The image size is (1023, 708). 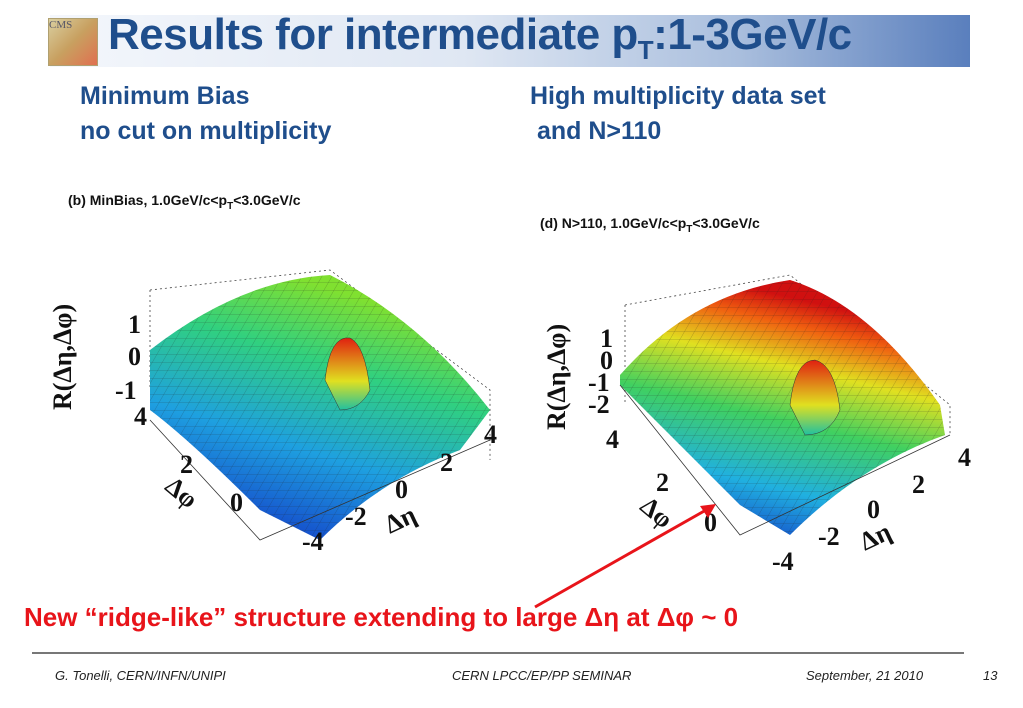 What do you see at coordinates (73, 42) in the screenshot?
I see `cms-logo: CMS` at bounding box center [73, 42].